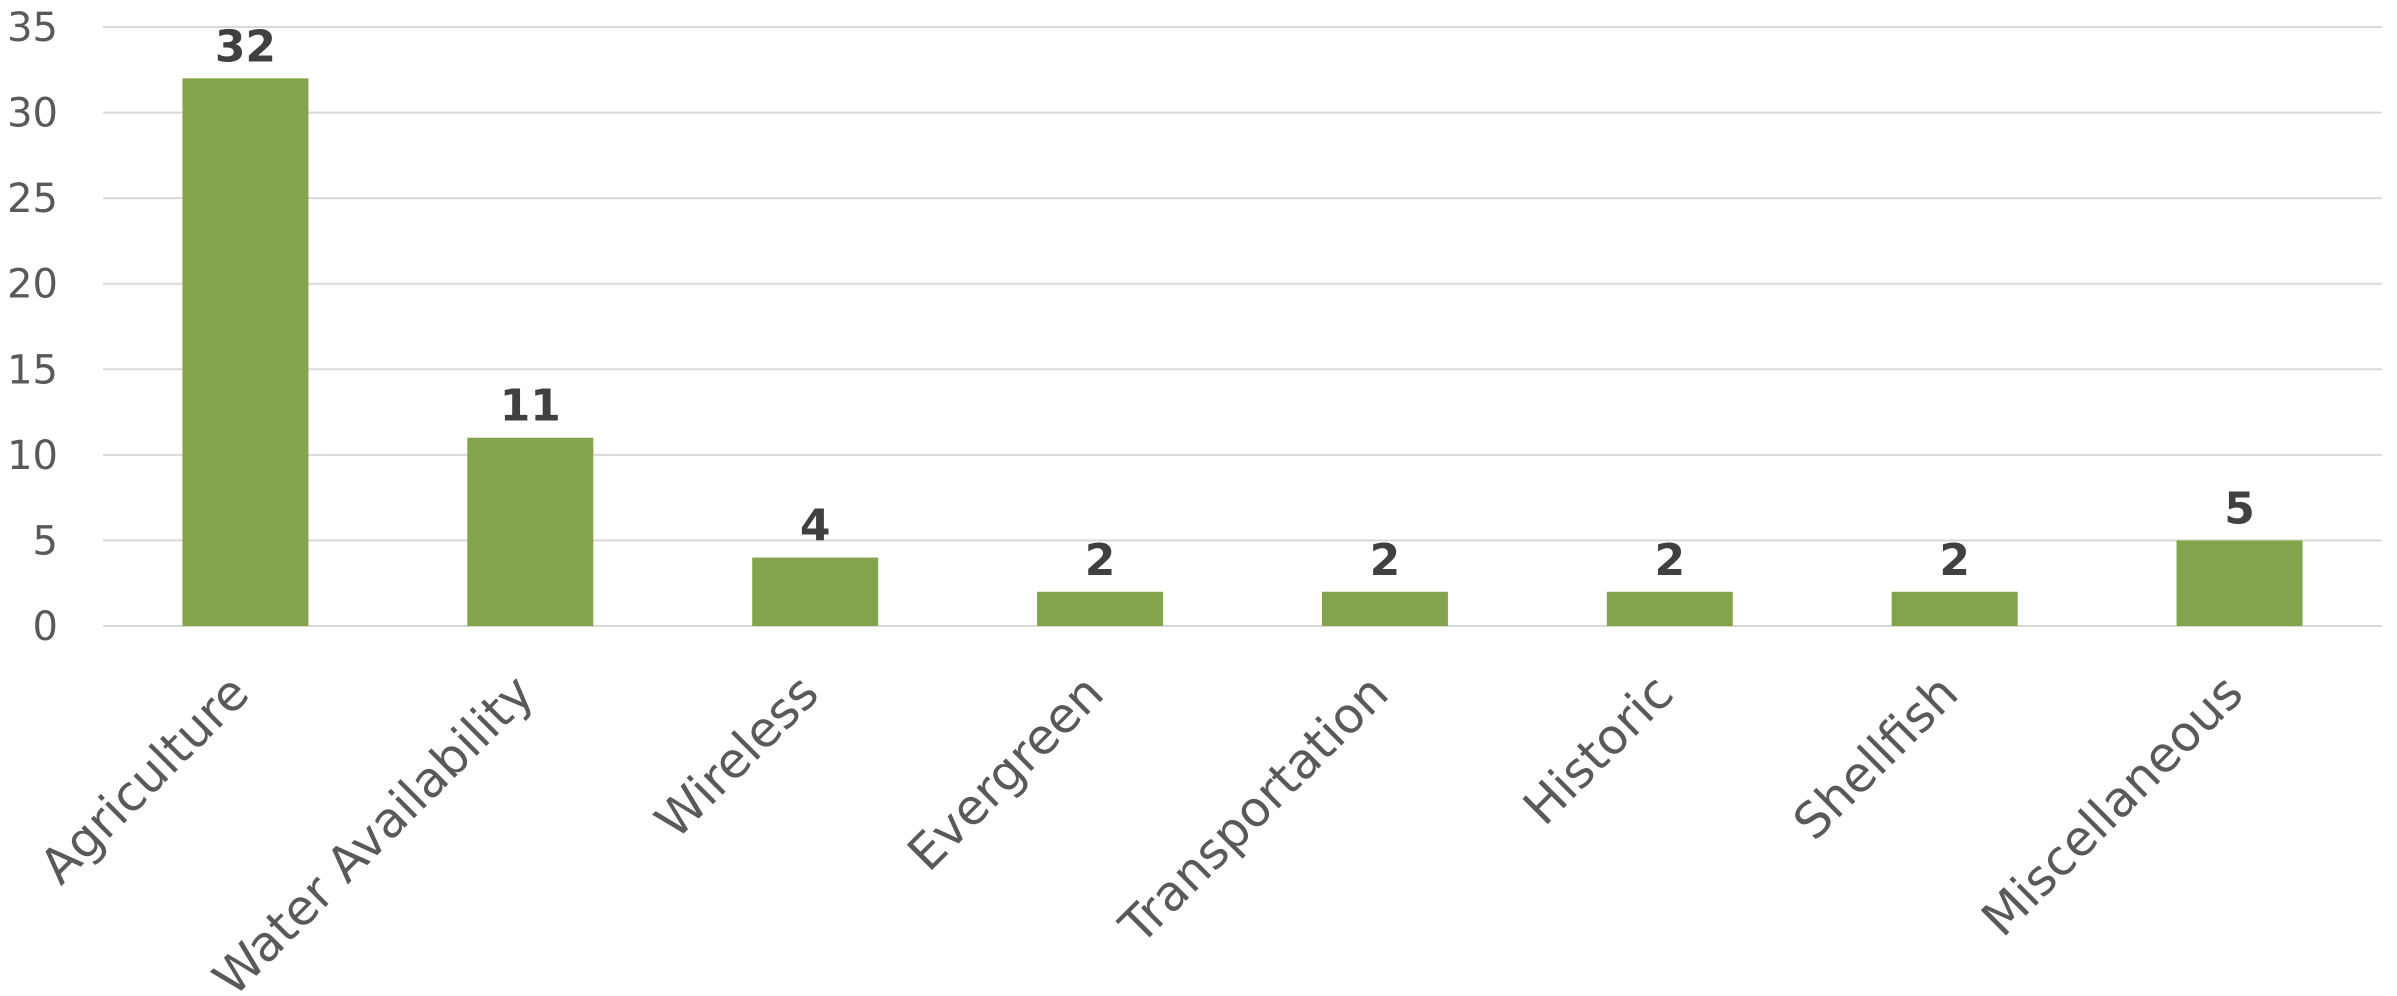  What do you see at coordinates (815, 526) in the screenshot?
I see `data-label: 4` at bounding box center [815, 526].